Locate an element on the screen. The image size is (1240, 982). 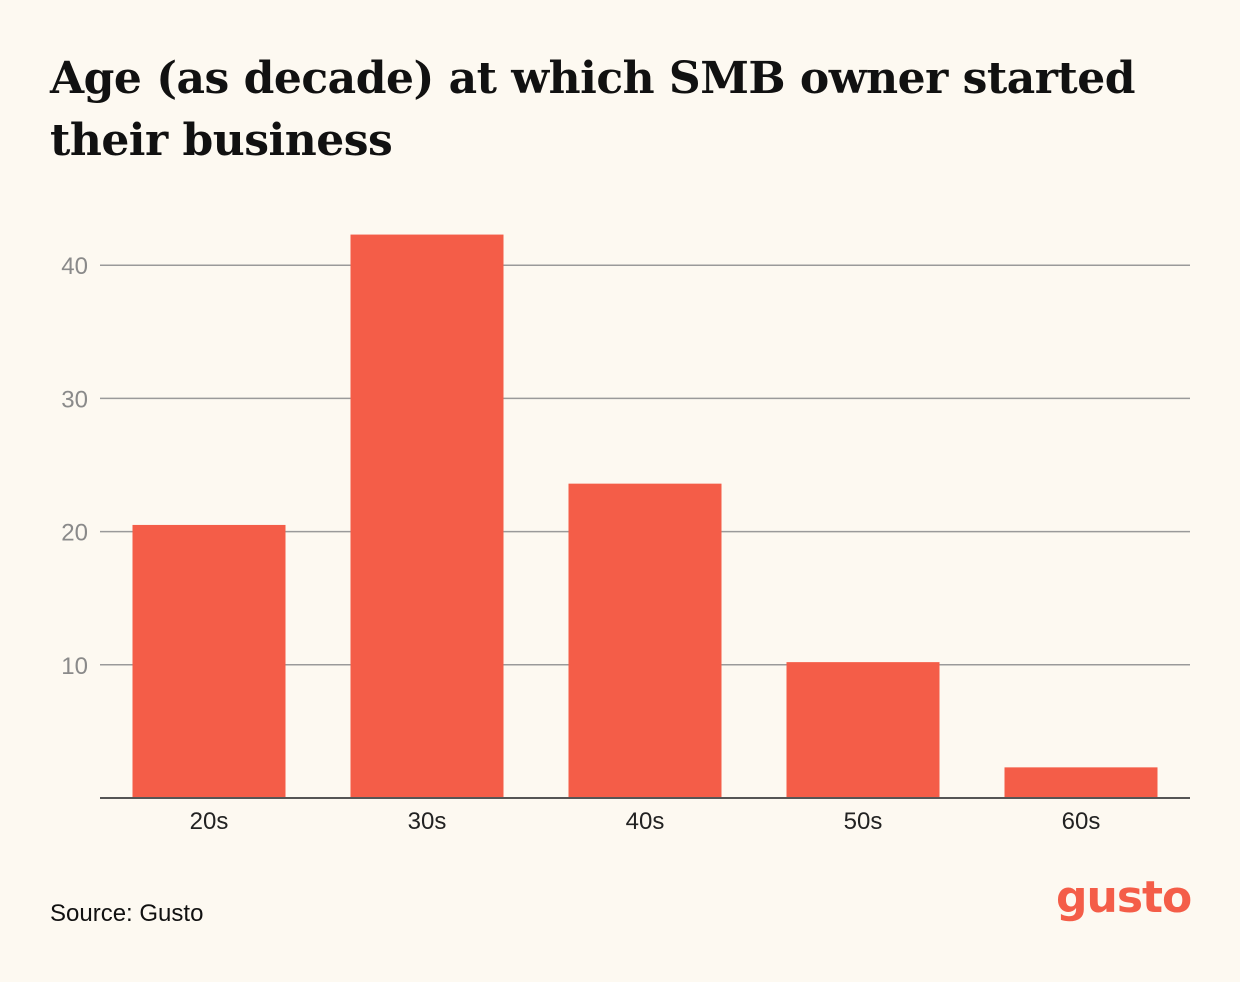
y-axis-ticks: 10 20 30 40 is located at coordinates (74, 466).